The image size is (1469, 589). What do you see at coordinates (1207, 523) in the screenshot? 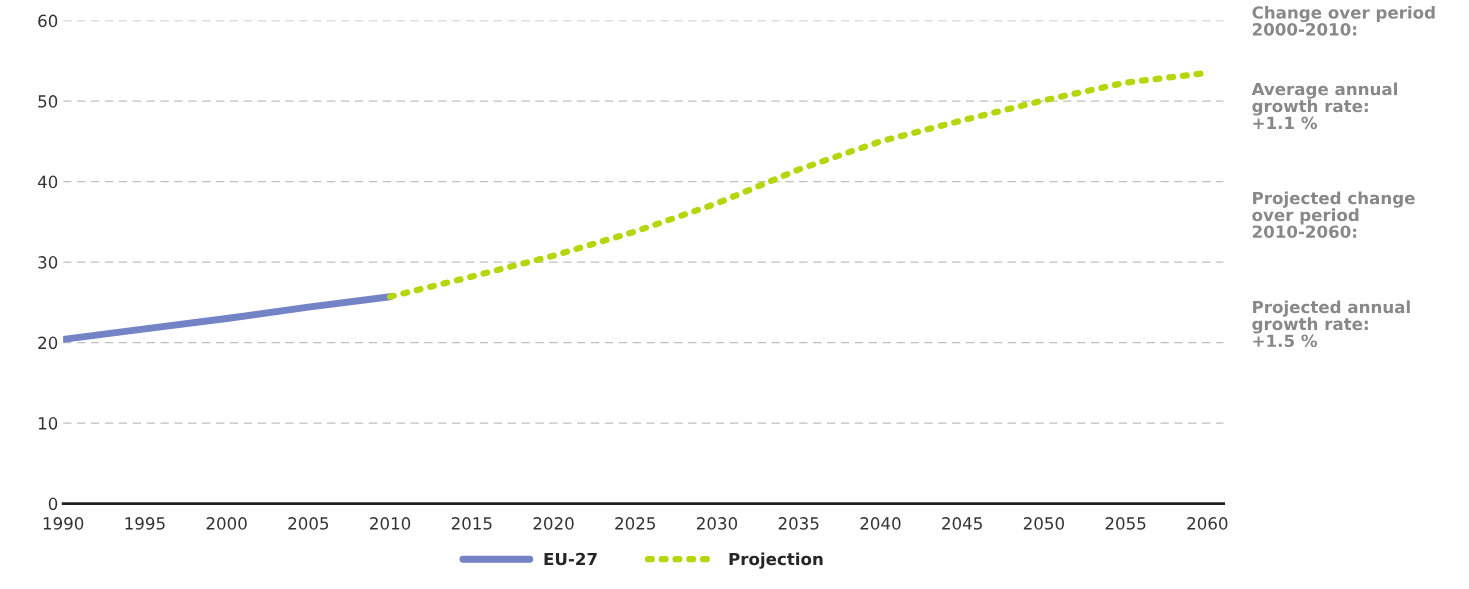
I see `x-tick-label: 2060` at bounding box center [1207, 523].